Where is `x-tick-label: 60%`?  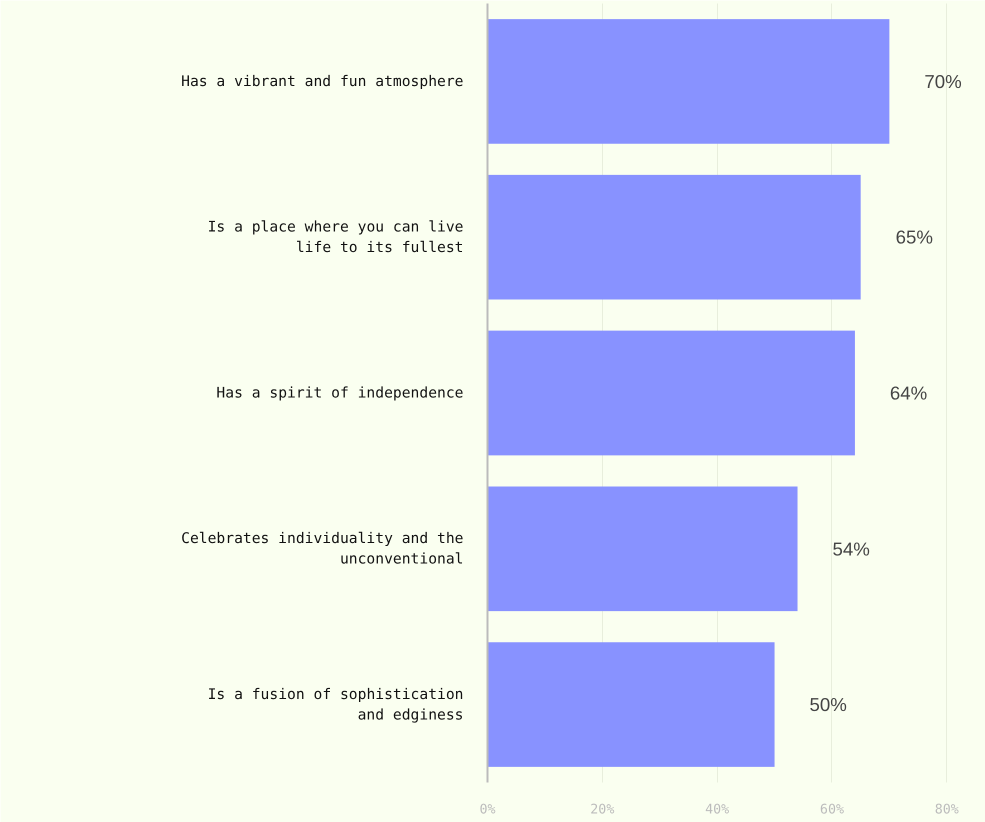
x-tick-label: 60% is located at coordinates (832, 810).